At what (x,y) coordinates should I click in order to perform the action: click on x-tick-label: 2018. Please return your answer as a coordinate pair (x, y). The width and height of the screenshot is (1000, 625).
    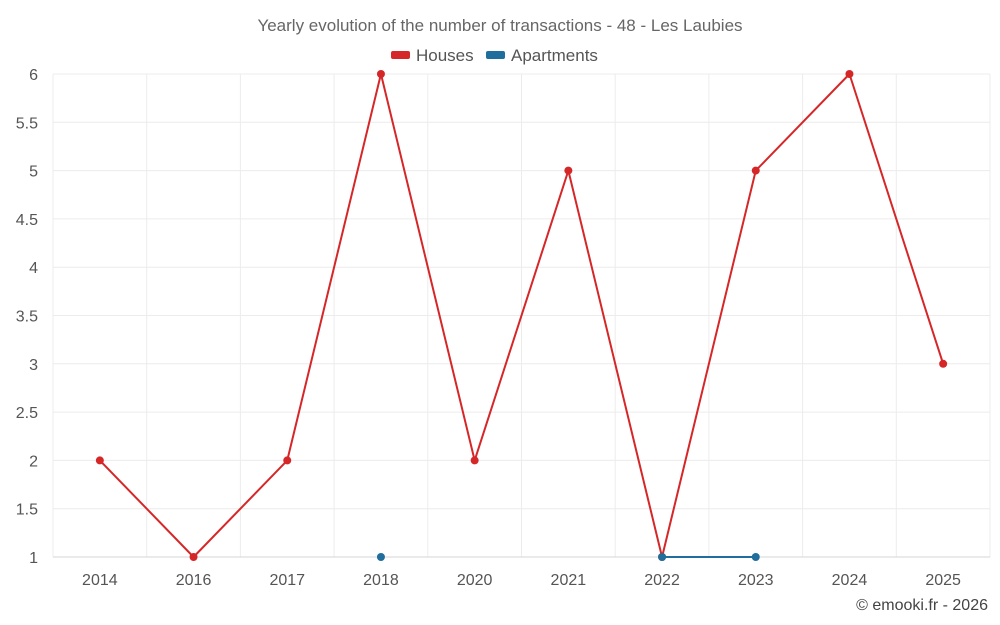
    Looking at the image, I should click on (381, 580).